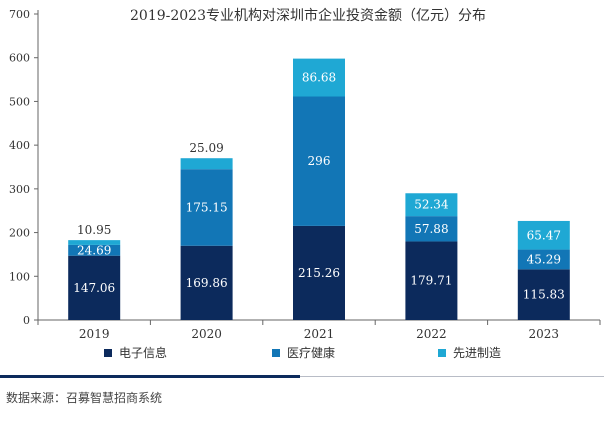 The height and width of the screenshot is (428, 604). What do you see at coordinates (311, 352) in the screenshot?
I see `legend-label-1: 医疗健康` at bounding box center [311, 352].